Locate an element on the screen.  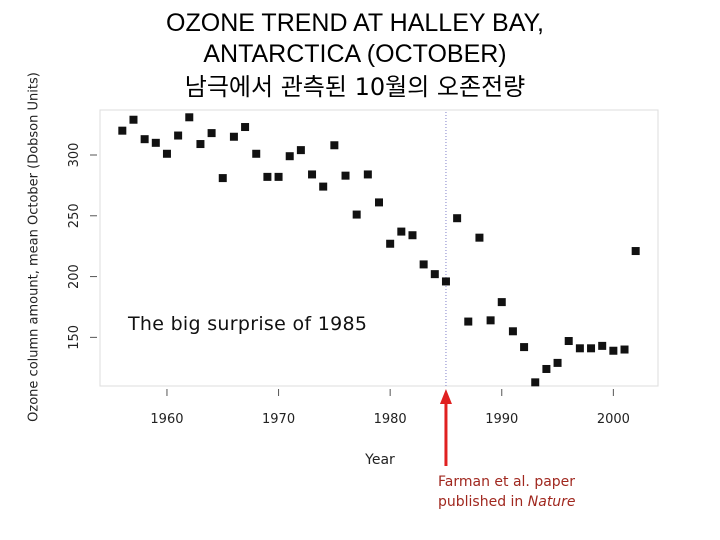
x-axis-ticks: 1960 1970 1980 1990 2000 is located at coordinates (390, 408).